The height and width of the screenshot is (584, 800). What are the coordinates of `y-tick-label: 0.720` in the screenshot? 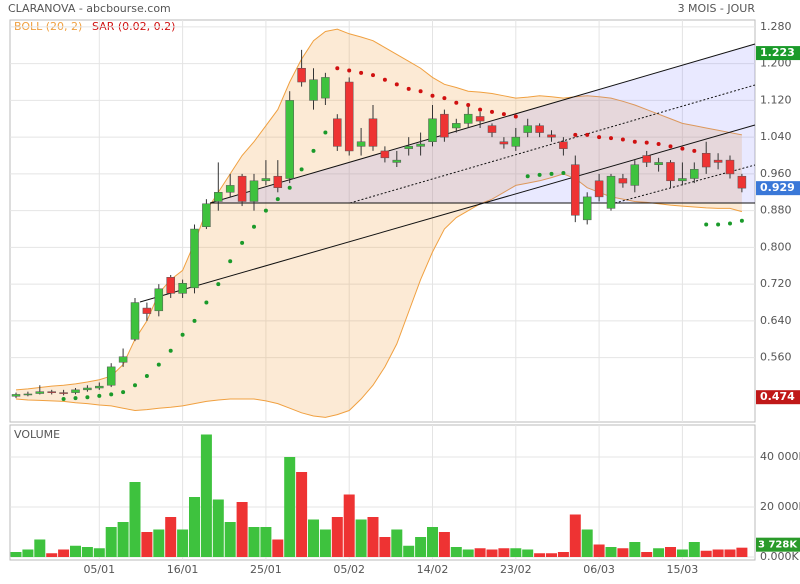 It's located at (776, 283).